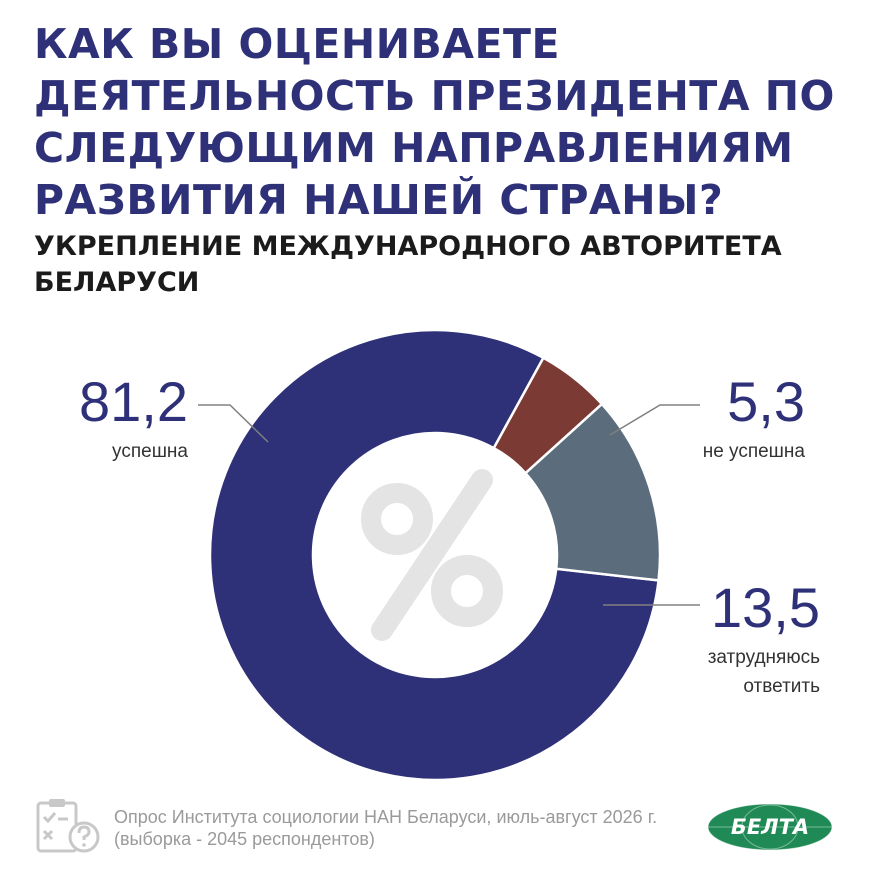 Image resolution: width=870 pixels, height=884 pixels. Describe the element at coordinates (233, 423) in the screenshot. I see `leader-line-uspeshna` at that location.